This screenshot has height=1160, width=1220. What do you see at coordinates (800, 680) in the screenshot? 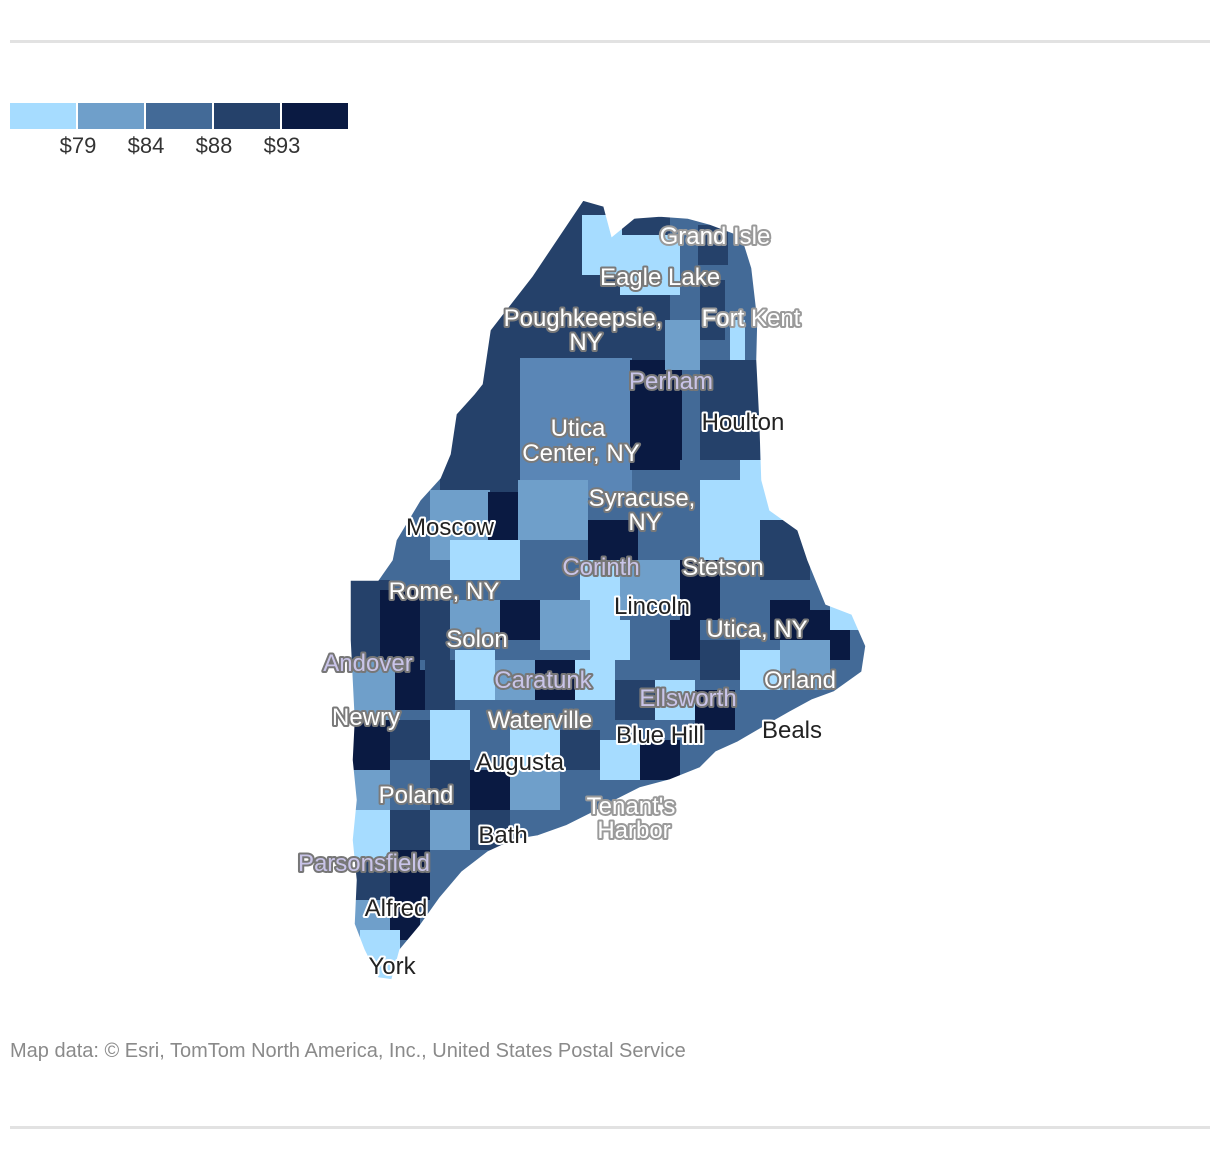
I see `place-label: Orland` at bounding box center [800, 680].